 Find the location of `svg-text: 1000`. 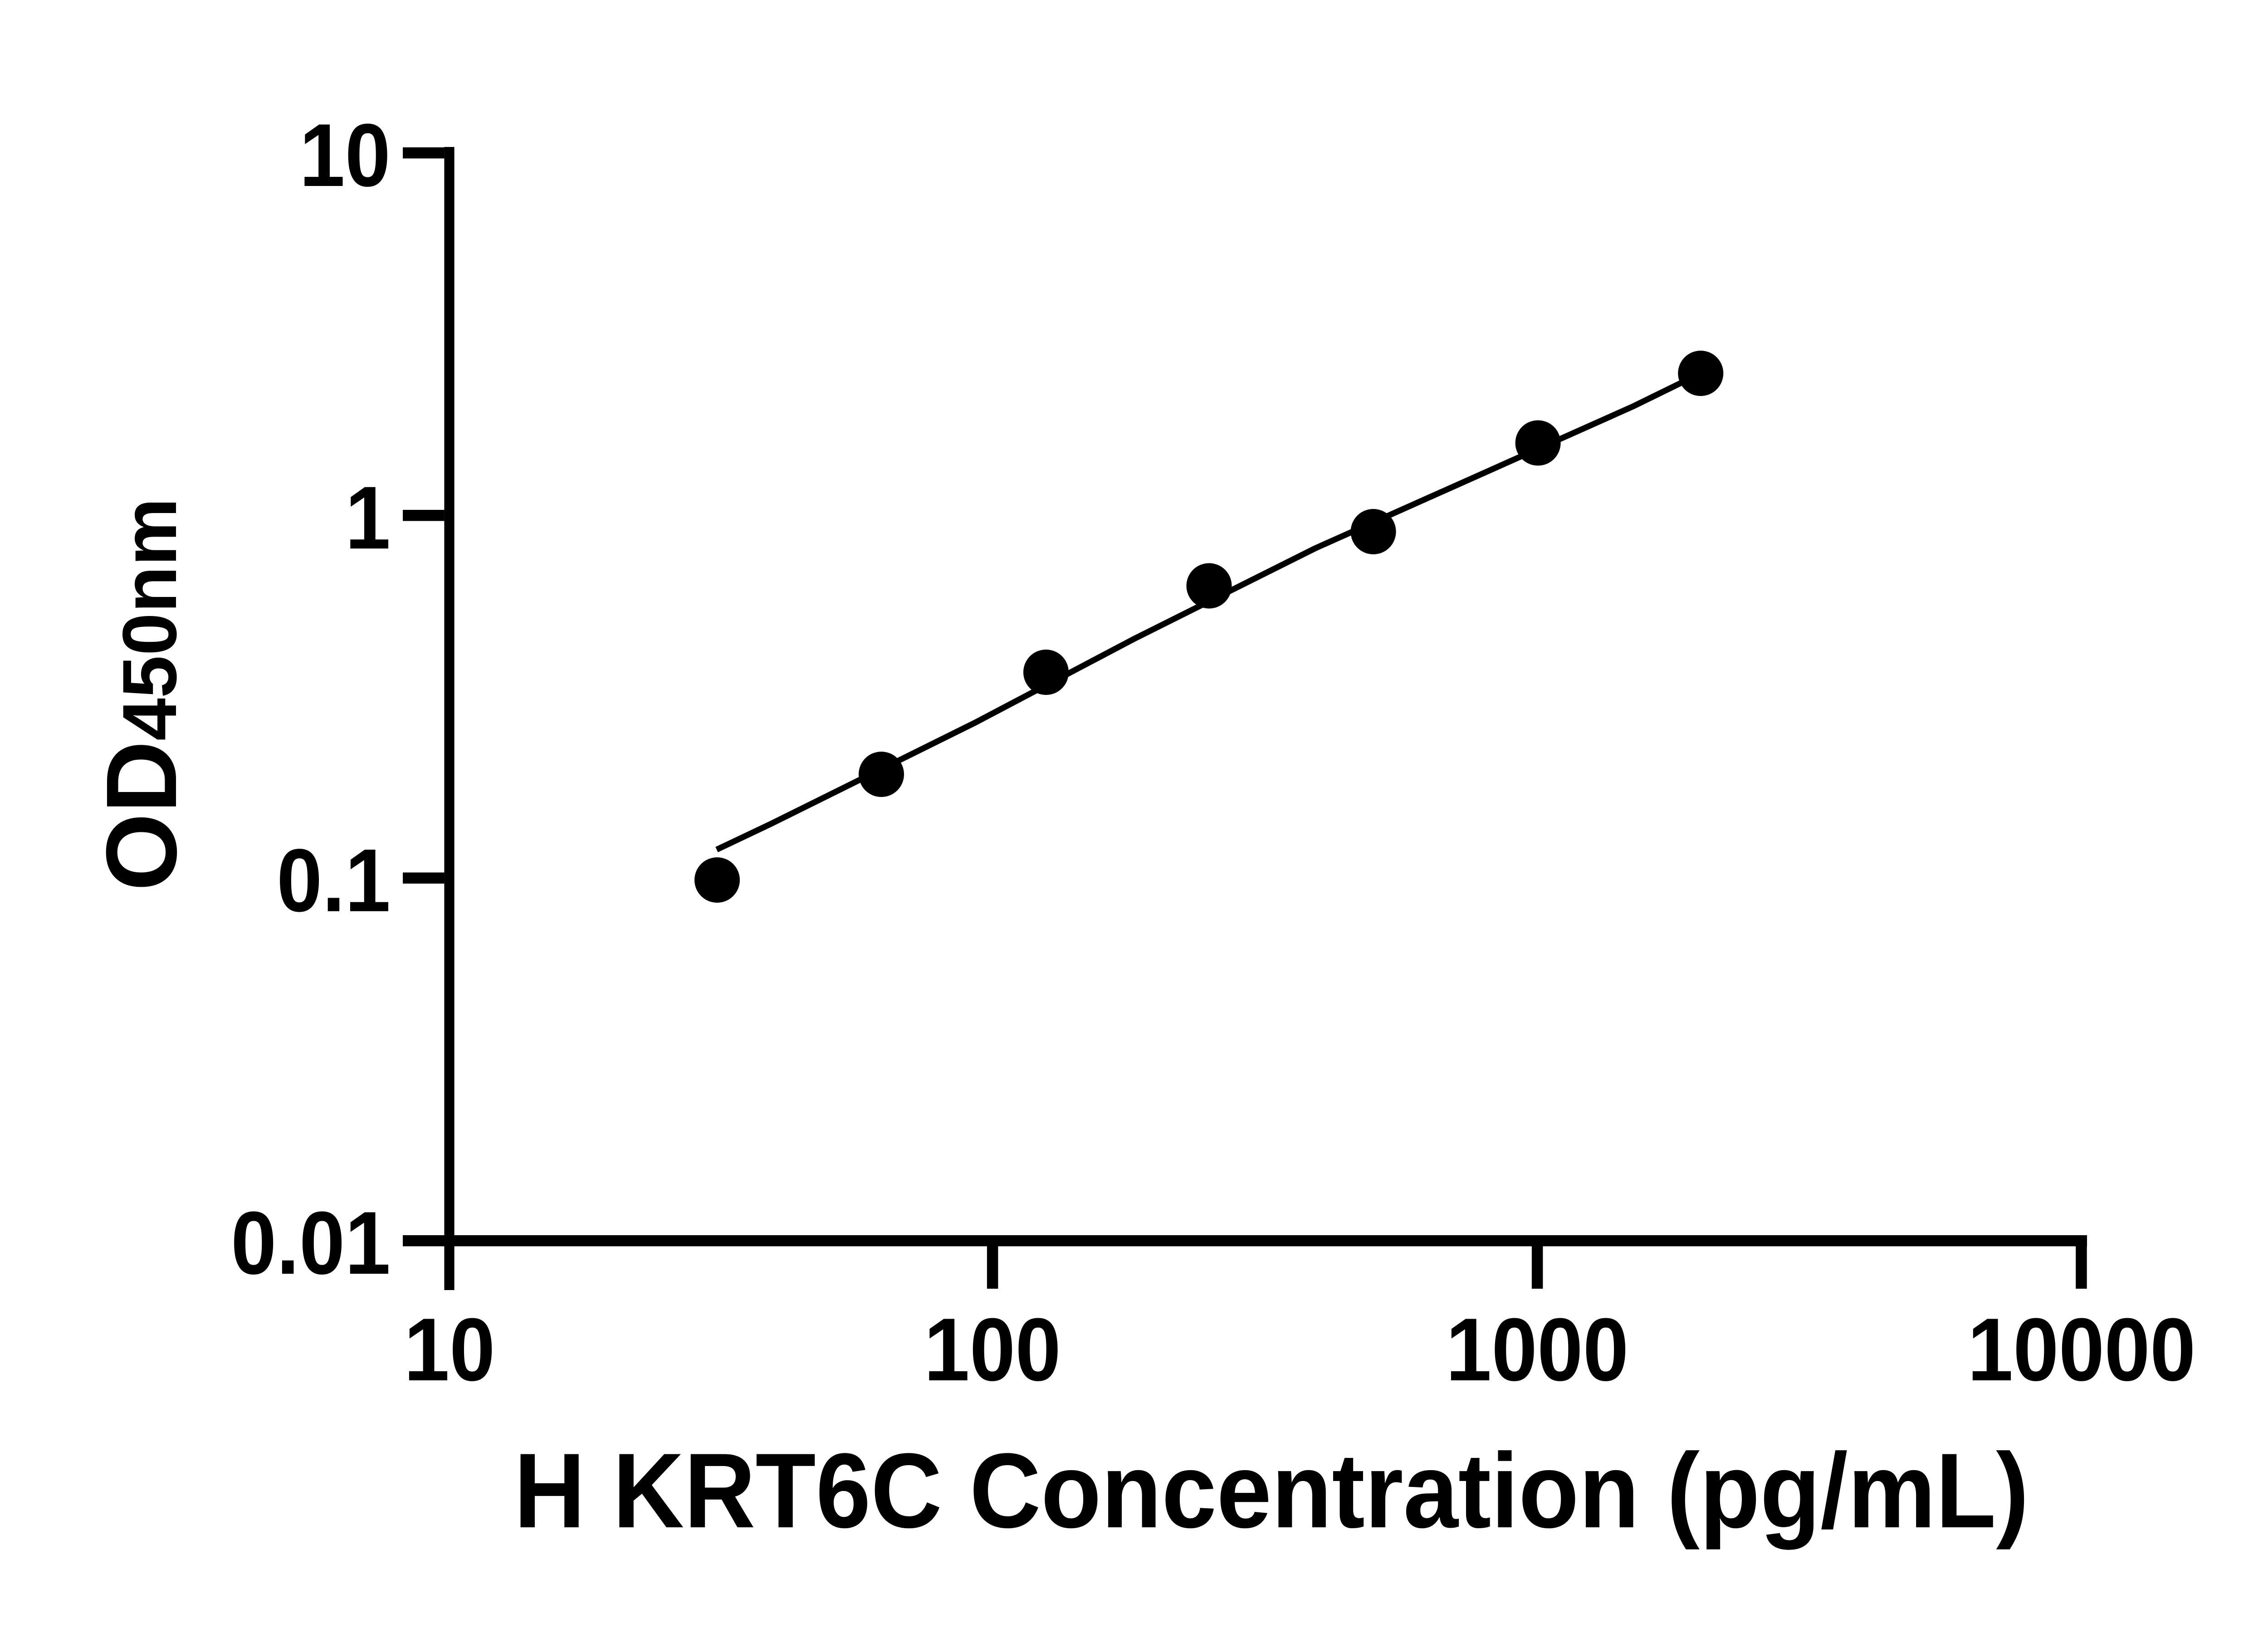

svg-text: 1000 is located at coordinates (1537, 1349).